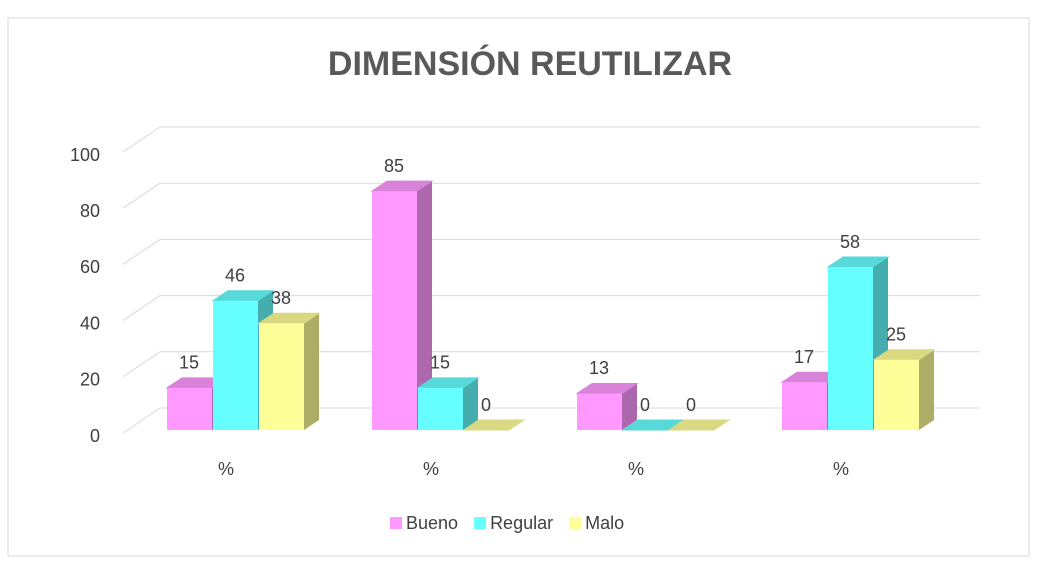  I want to click on y-tick-label: 40, so click(90, 323).